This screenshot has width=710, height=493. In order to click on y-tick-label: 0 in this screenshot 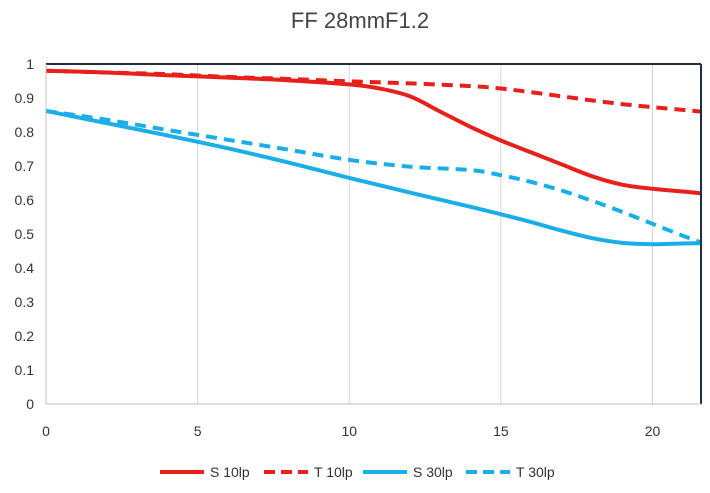, I will do `click(30, 404)`.